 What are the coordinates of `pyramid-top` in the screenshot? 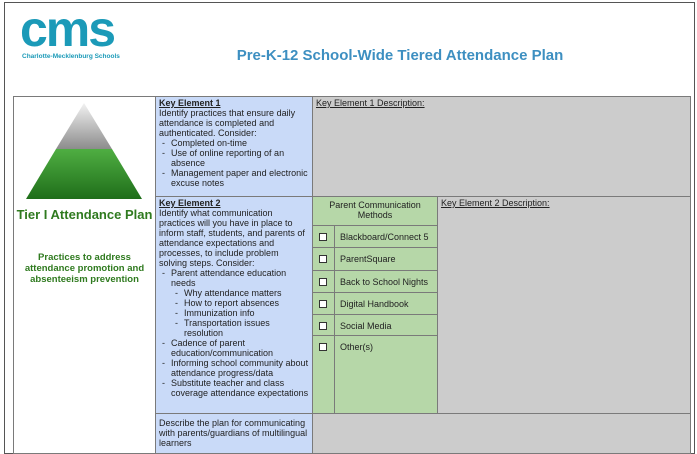 It's located at (84, 126).